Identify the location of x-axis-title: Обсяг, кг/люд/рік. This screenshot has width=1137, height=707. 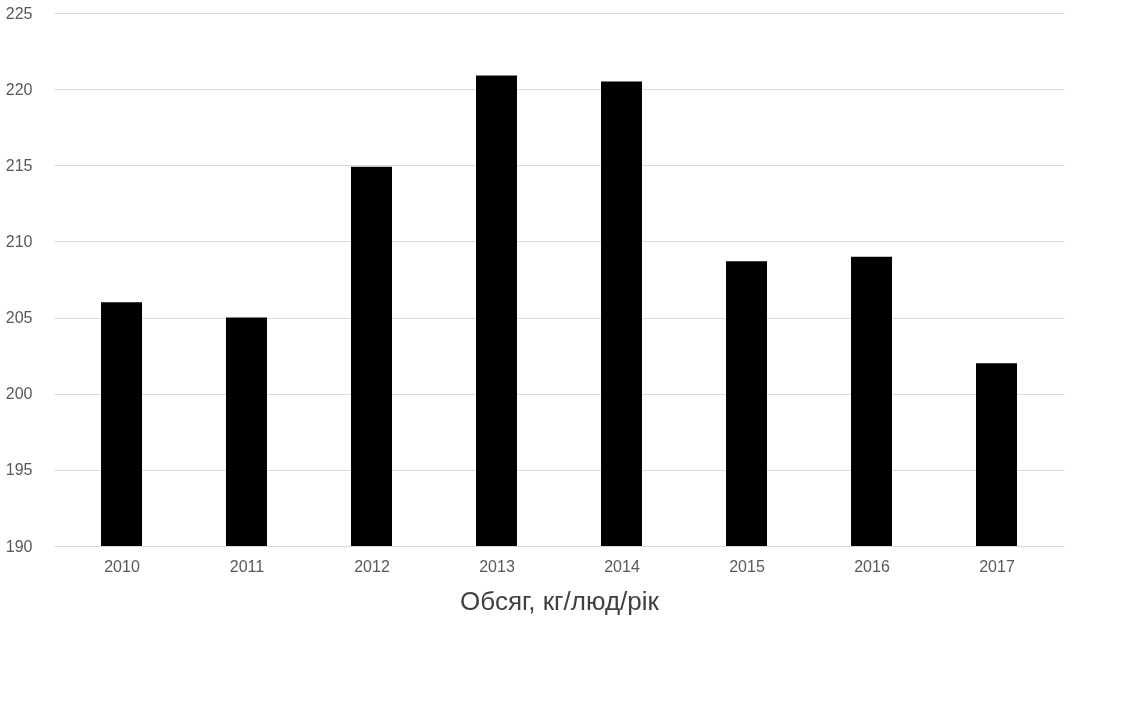
(560, 600).